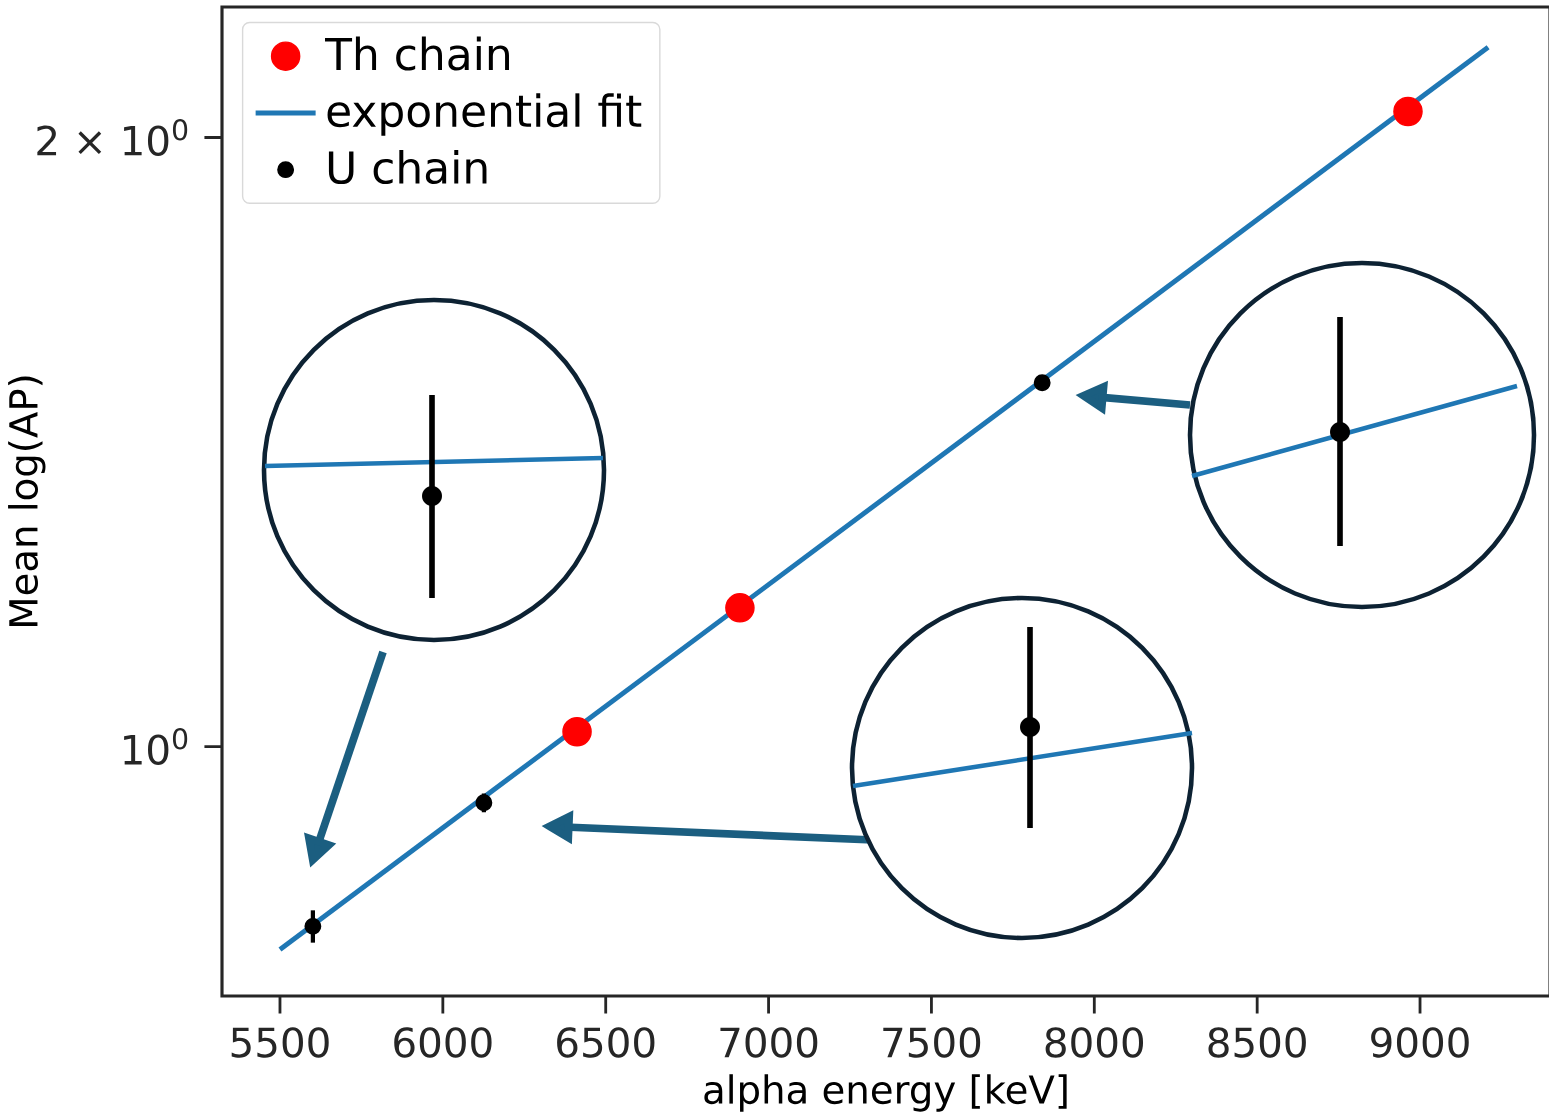  What do you see at coordinates (156, 746) in the screenshot?
I see `y-tick-label: 10$^{0}$` at bounding box center [156, 746].